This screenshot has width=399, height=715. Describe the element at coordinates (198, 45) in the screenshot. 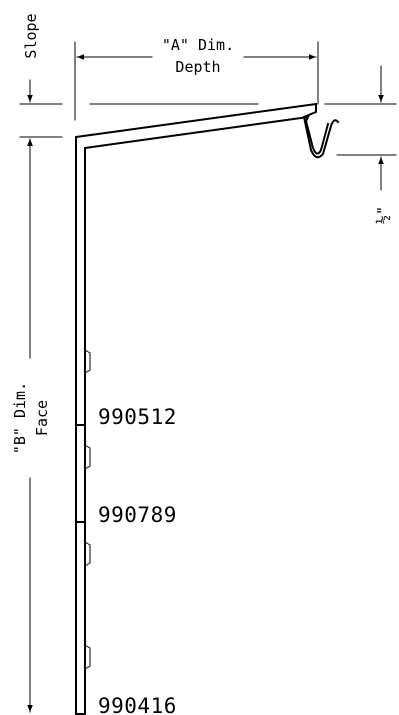

I see `a-dim-label: "A" Dim.` at that location.